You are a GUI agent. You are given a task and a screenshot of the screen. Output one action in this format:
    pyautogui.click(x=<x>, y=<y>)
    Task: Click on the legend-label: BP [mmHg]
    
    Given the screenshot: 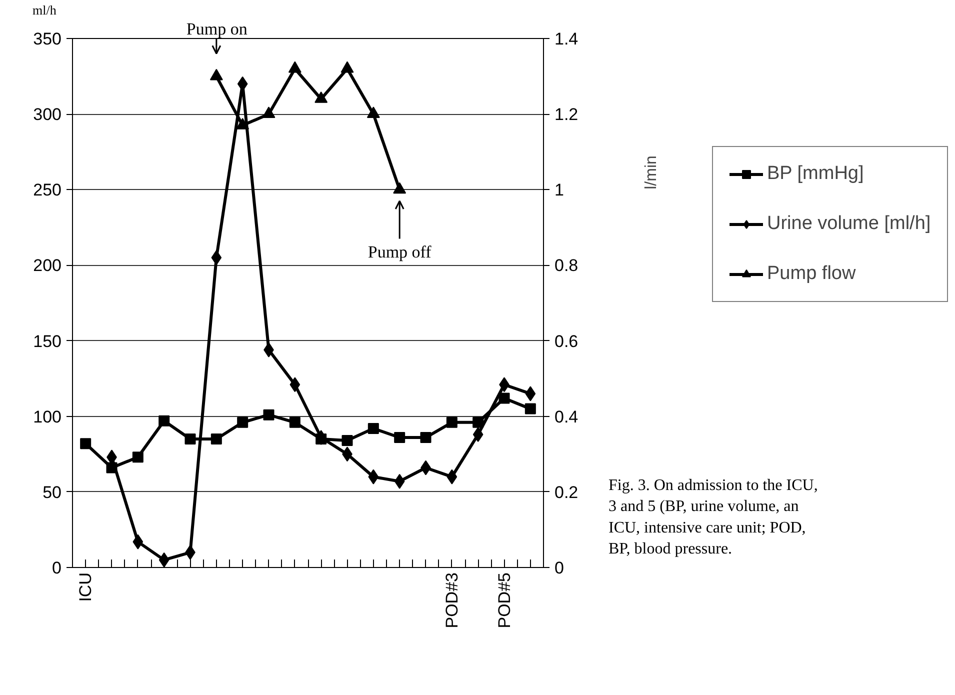 What is the action you would take?
    pyautogui.click(x=815, y=174)
    